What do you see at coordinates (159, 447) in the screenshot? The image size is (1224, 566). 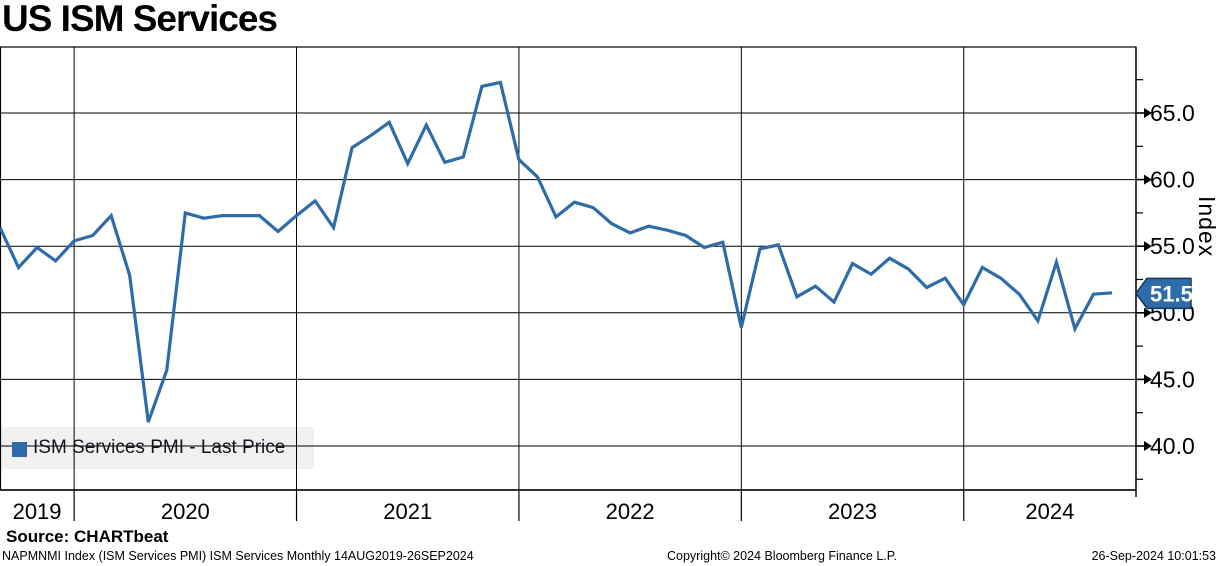 I see `legend-item-label: ISM Services PMI - Last Price` at bounding box center [159, 447].